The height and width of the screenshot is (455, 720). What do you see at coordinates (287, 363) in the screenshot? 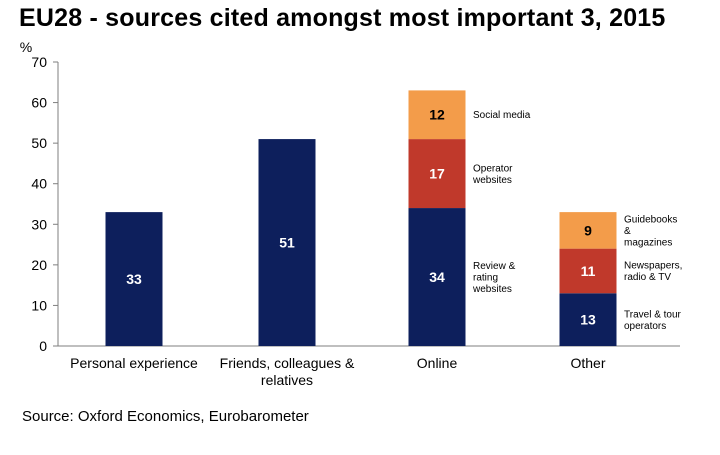
I see `x-category-label: Friends, colleagues &` at bounding box center [287, 363].